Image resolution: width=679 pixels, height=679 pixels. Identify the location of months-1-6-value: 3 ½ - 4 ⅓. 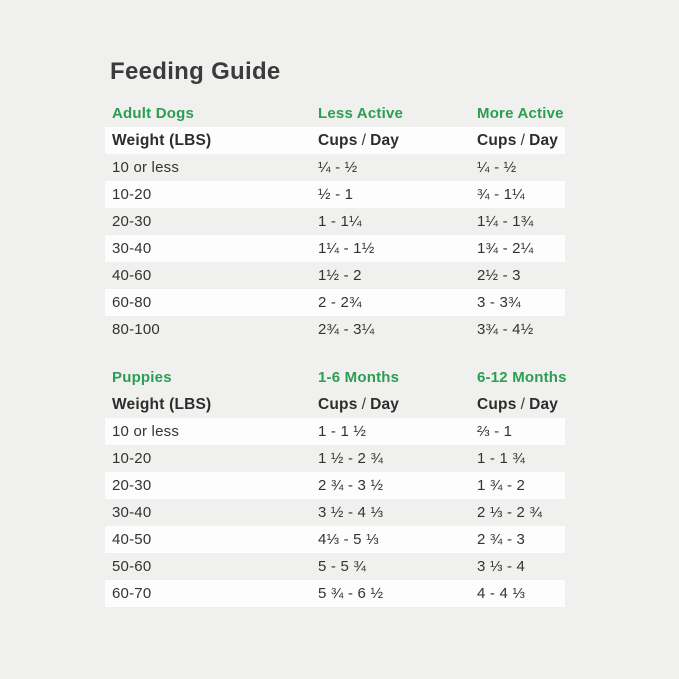
(351, 512).